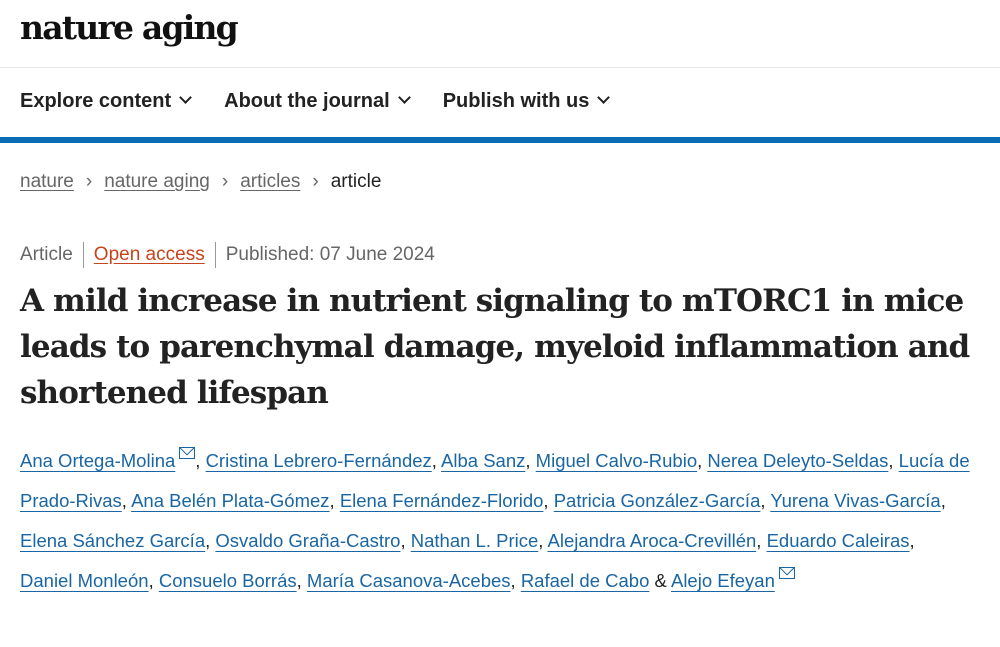  What do you see at coordinates (585, 580) in the screenshot?
I see `author-link: Rafael de Cabo` at bounding box center [585, 580].